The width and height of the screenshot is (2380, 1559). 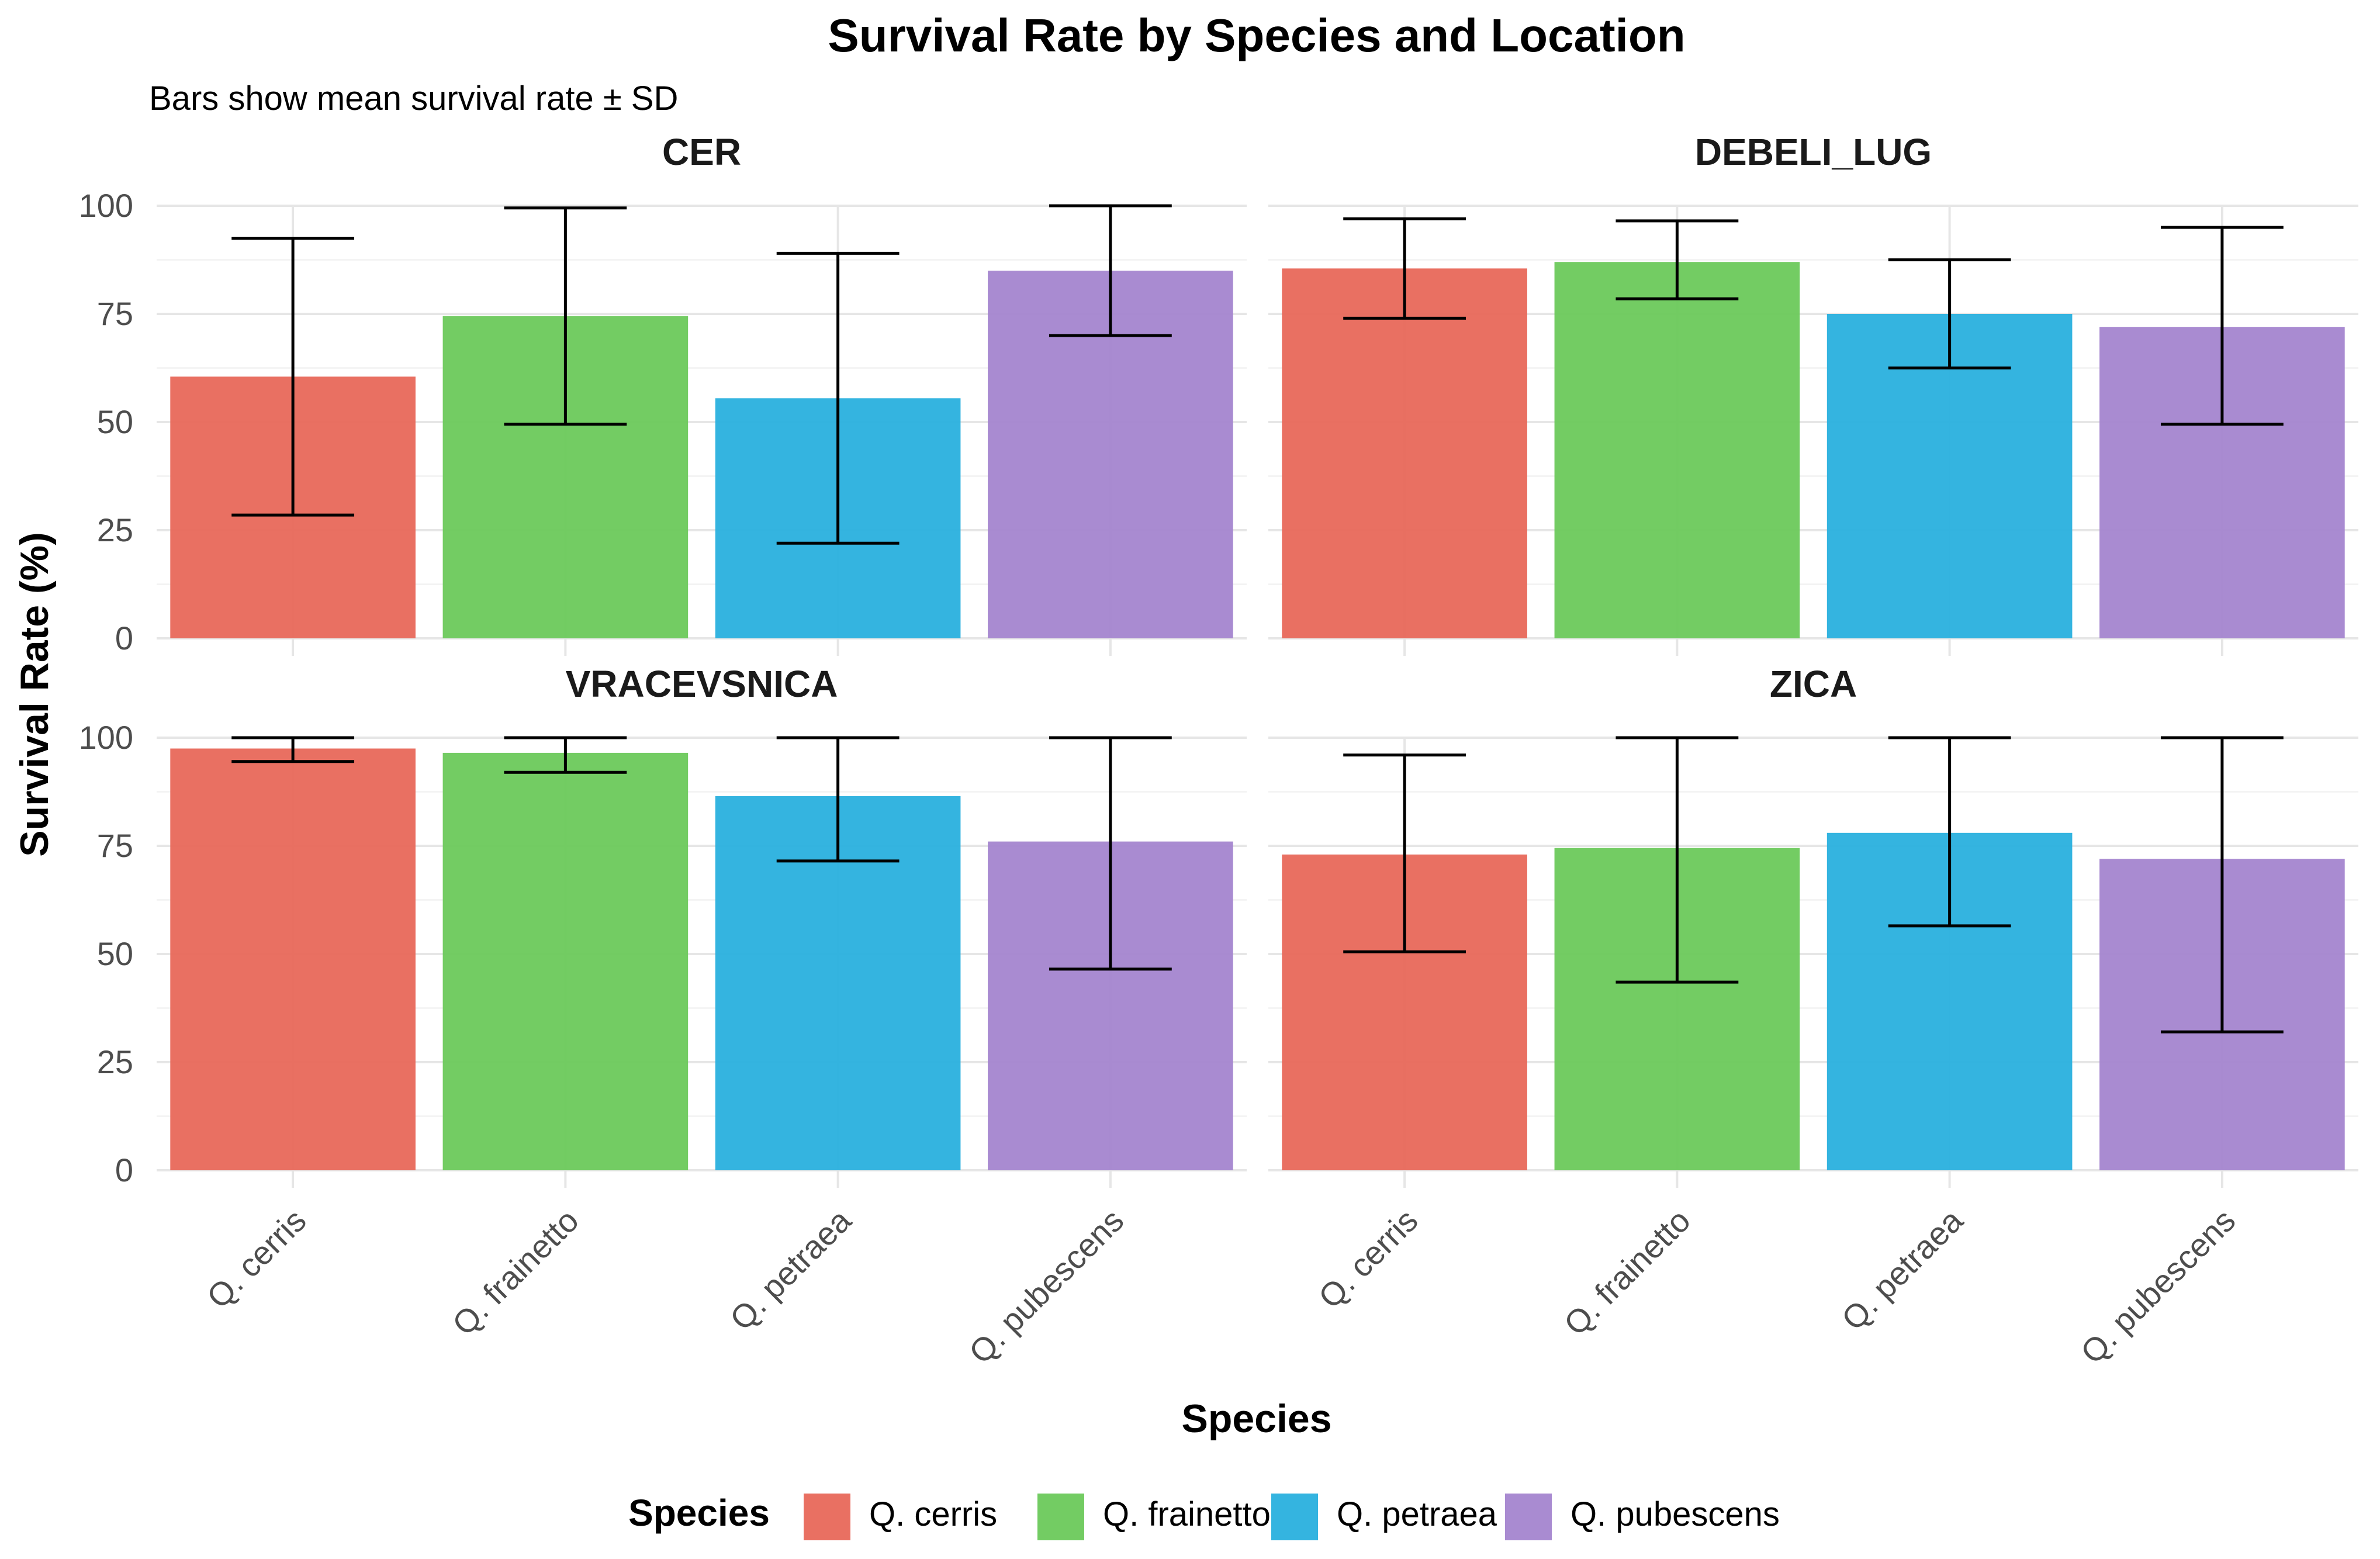 What do you see at coordinates (1256, 35) in the screenshot?
I see `chart-title: Survival Rate by Species and Location` at bounding box center [1256, 35].